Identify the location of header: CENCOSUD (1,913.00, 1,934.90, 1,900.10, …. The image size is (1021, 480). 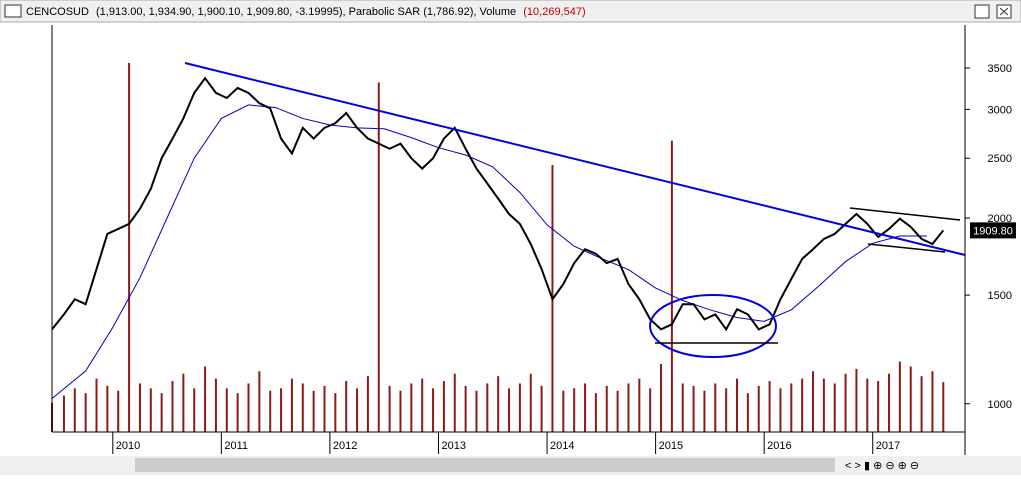
(306, 12).